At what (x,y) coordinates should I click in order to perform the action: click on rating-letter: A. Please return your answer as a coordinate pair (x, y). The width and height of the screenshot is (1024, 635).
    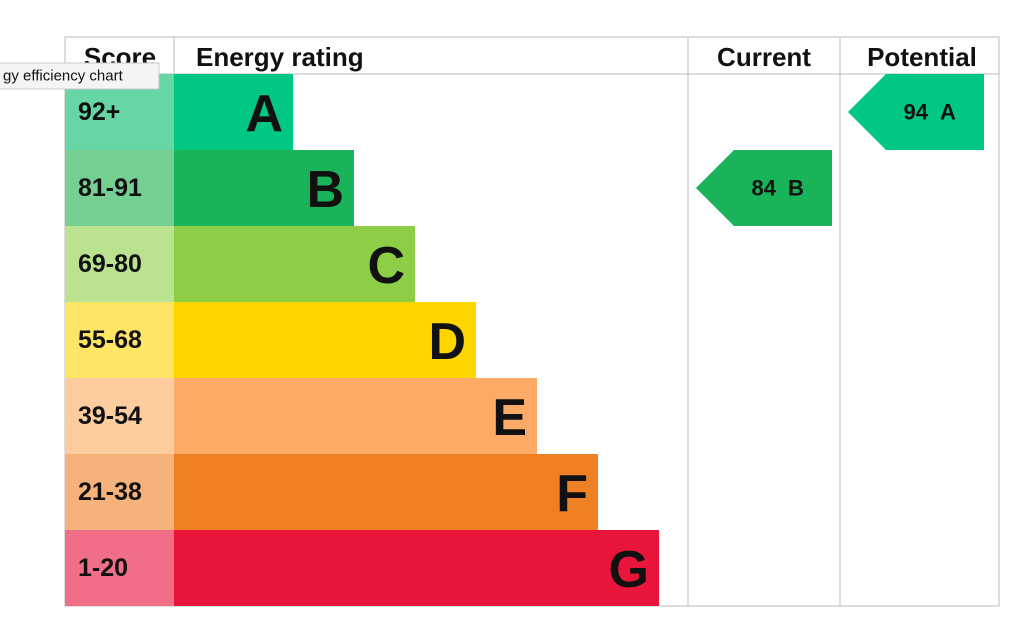
    Looking at the image, I should click on (264, 114).